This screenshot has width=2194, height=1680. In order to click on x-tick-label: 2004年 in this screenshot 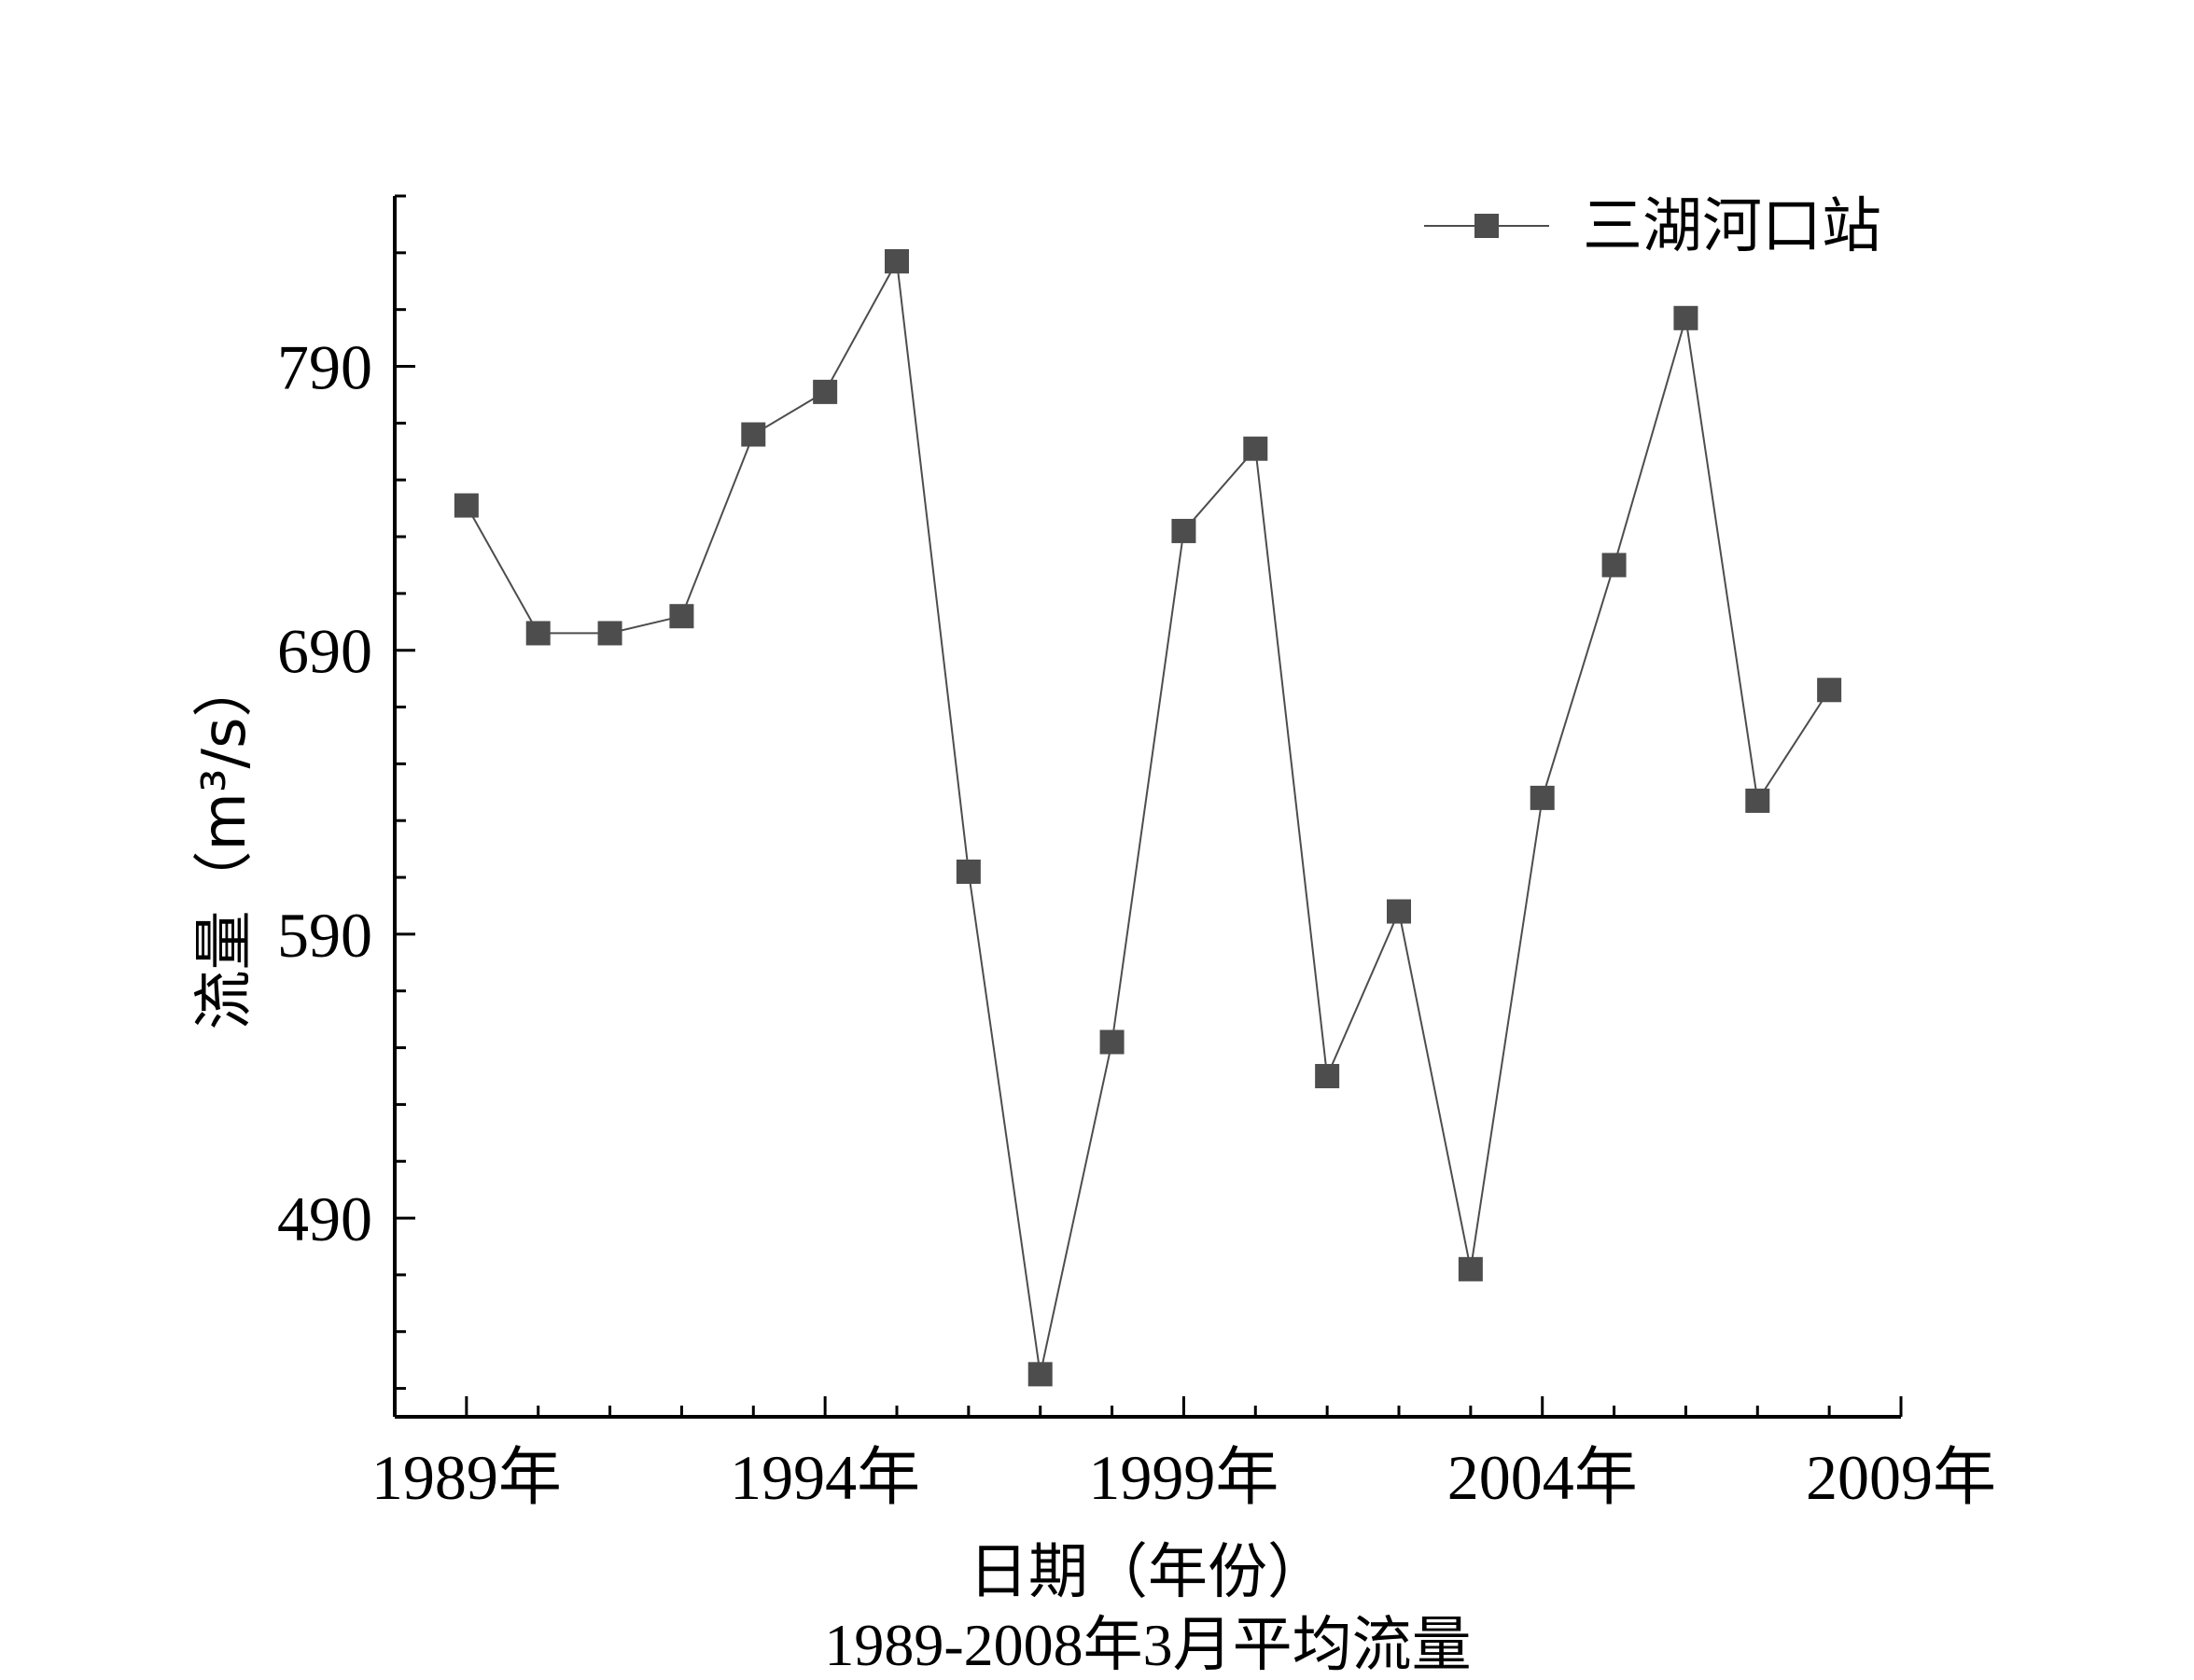, I will do `click(1542, 1477)`.